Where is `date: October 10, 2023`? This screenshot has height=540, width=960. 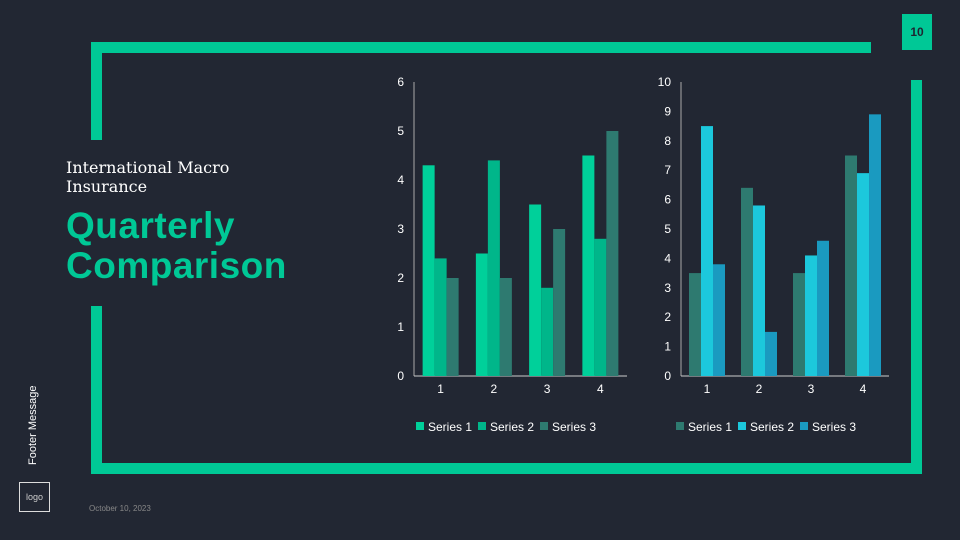
date: October 10, 2023 is located at coordinates (120, 508).